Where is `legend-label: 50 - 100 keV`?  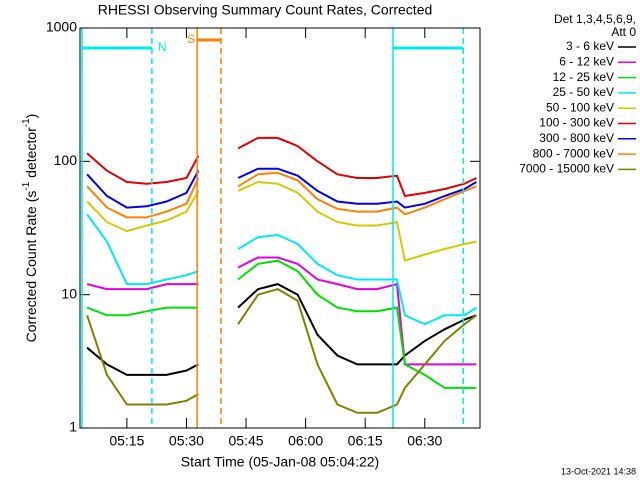 legend-label: 50 - 100 keV is located at coordinates (580, 107).